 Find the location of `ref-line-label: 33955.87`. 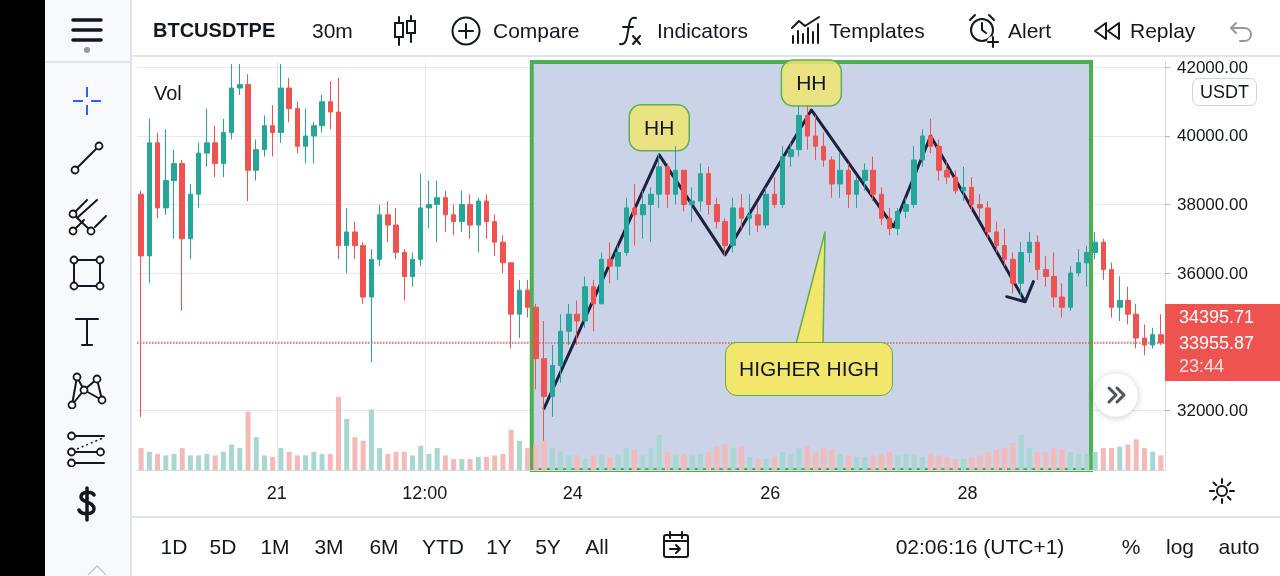

ref-line-label: 33955.87 is located at coordinates (1222, 343).